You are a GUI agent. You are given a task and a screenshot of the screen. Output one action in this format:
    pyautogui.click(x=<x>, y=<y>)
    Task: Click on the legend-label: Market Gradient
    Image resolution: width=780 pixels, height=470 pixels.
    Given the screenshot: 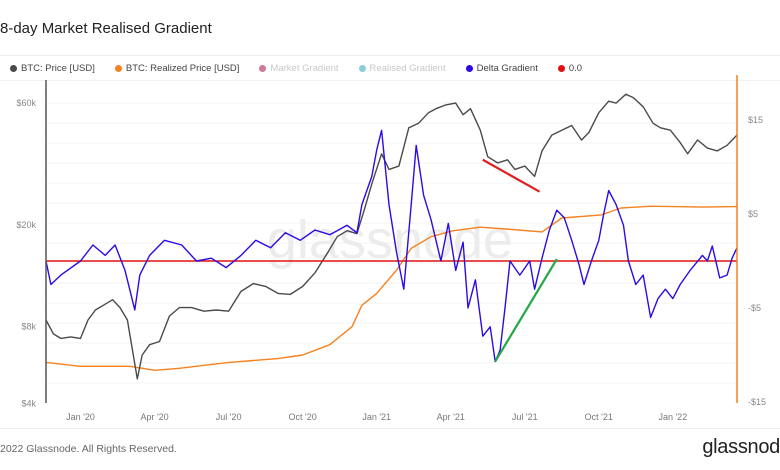 What is the action you would take?
    pyautogui.click(x=304, y=68)
    